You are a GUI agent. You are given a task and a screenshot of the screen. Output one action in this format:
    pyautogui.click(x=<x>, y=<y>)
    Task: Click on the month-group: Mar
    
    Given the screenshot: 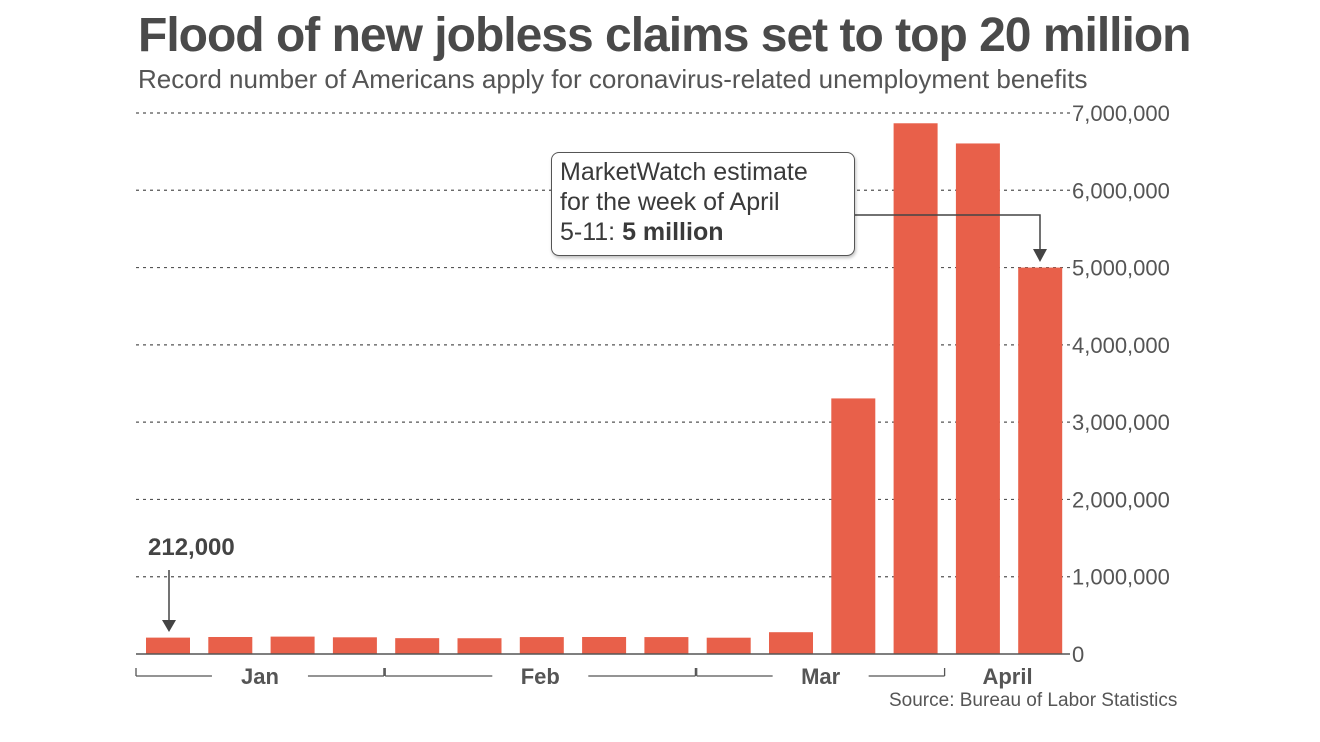 What is the action you would take?
    pyautogui.click(x=821, y=676)
    